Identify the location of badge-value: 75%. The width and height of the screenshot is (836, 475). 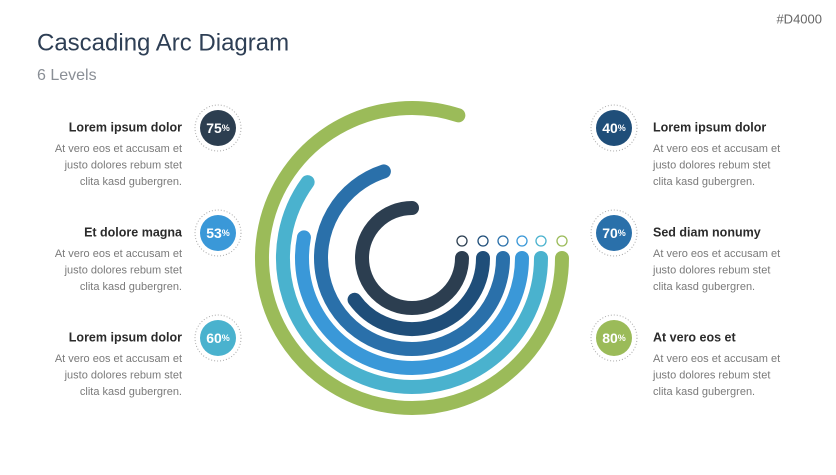
(218, 128).